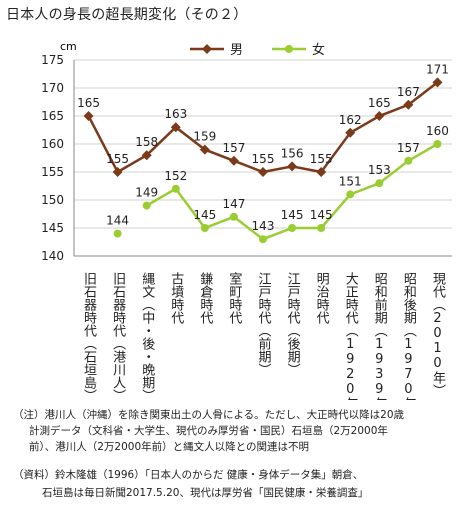  I want to click on x-tick-label: 古墳時代, so click(176, 298).